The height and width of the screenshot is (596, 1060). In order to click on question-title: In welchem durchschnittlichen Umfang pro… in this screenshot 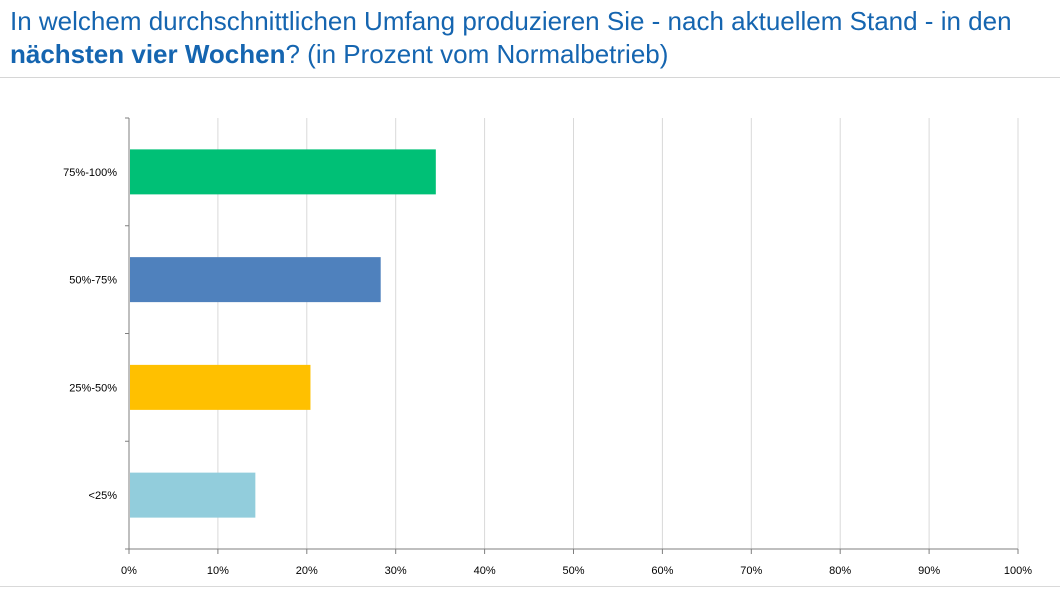, I will do `click(534, 38)`.